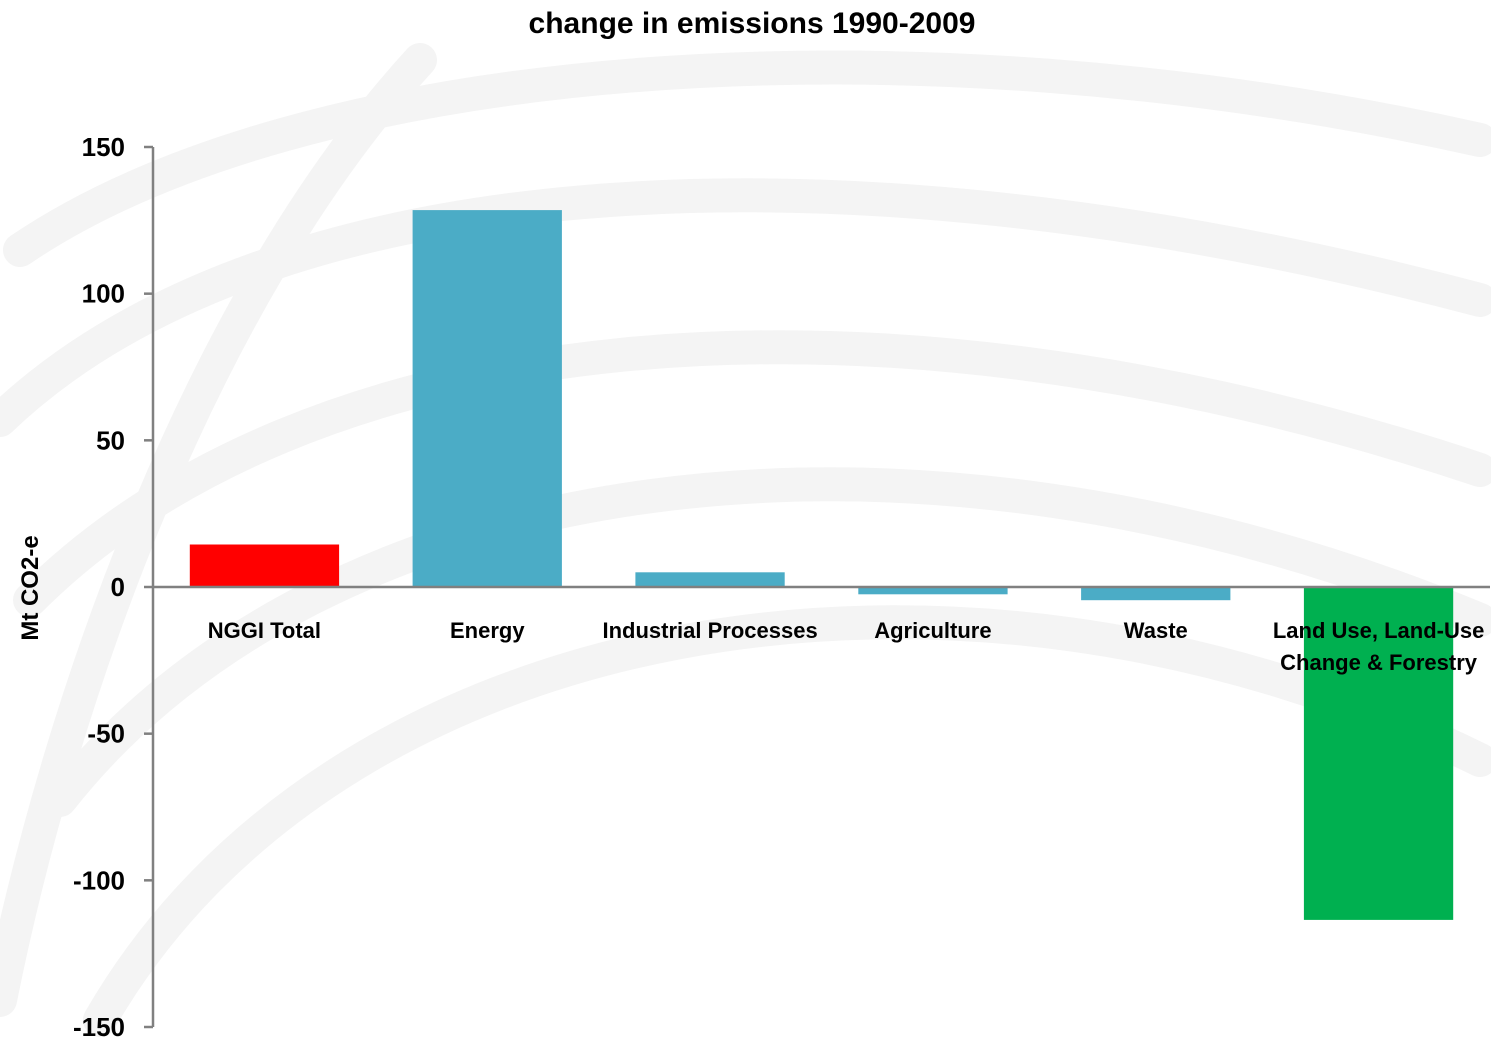 Image resolution: width=1491 pixels, height=1042 pixels. I want to click on category-label-5: Land Use, Land-Use, so click(1378, 630).